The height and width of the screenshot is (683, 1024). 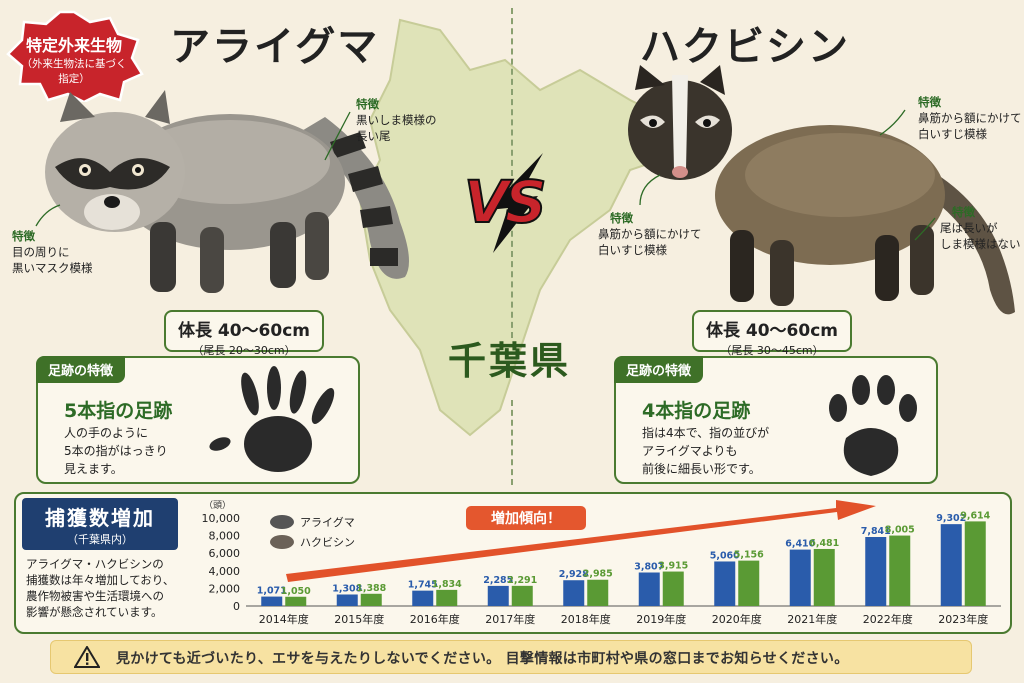 I want to click on raccoon-feature-tail-line2: 長い尾, so click(x=373, y=136).